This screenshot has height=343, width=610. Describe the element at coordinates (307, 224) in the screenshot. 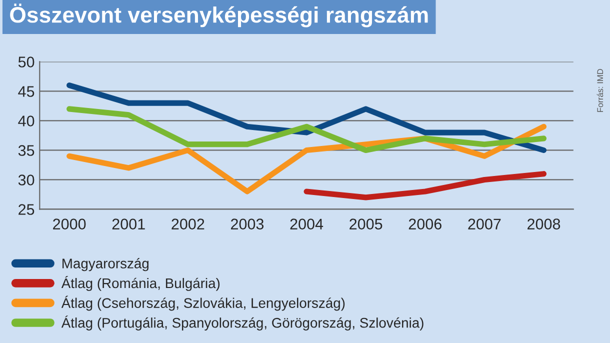

I see `x-tick-label: 2004` at that location.